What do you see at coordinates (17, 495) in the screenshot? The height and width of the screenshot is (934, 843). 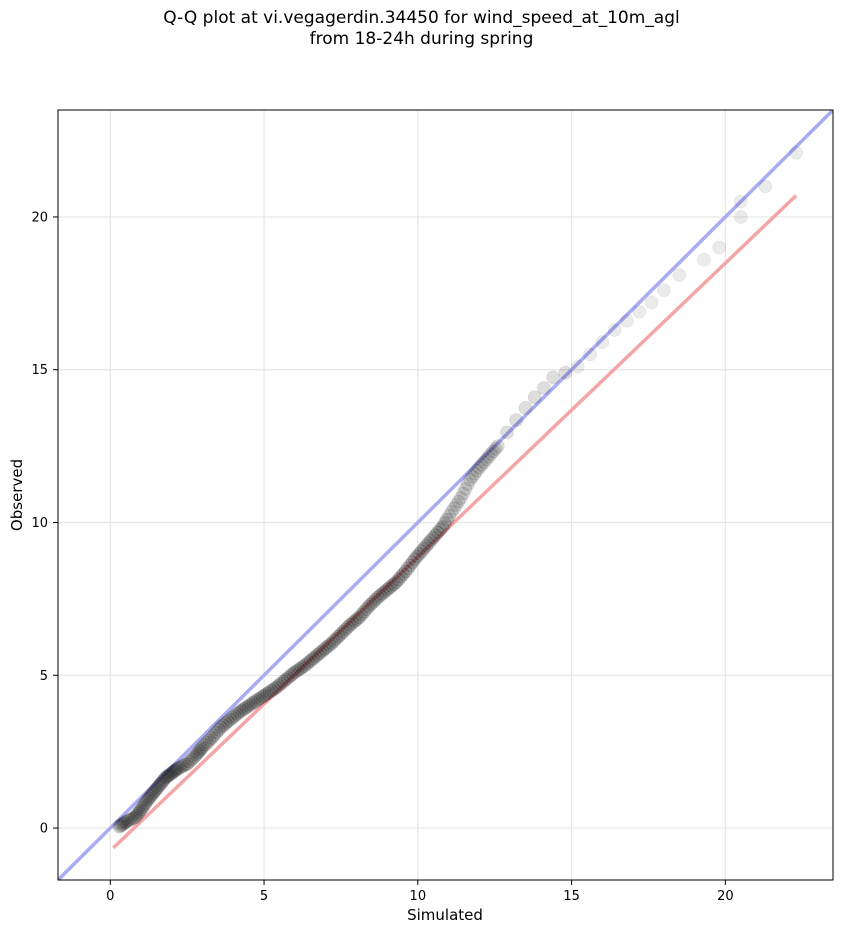 I see `y-axis-label: Observed` at bounding box center [17, 495].